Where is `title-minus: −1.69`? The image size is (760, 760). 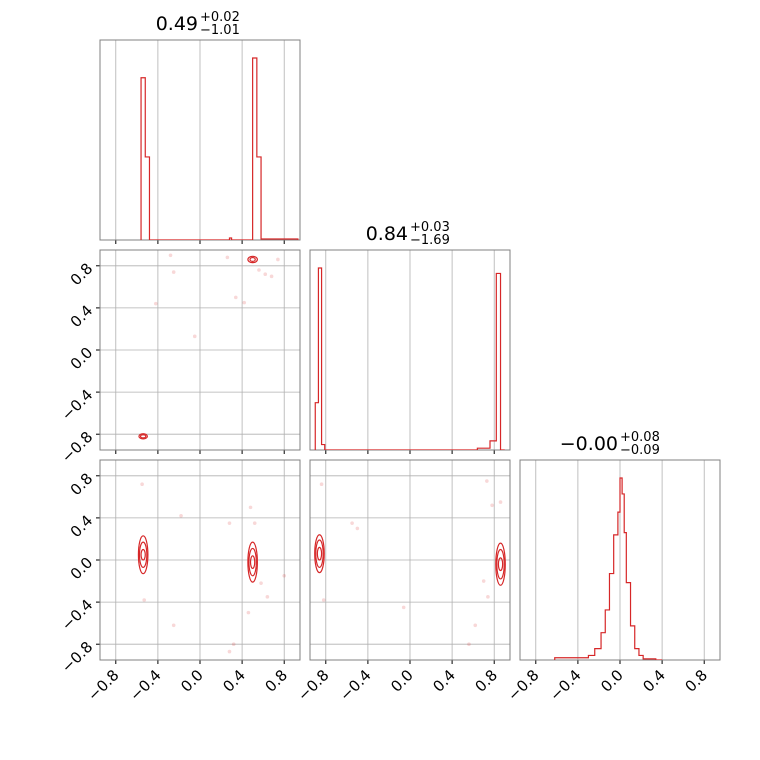
title-minus: −1.69 is located at coordinates (430, 240).